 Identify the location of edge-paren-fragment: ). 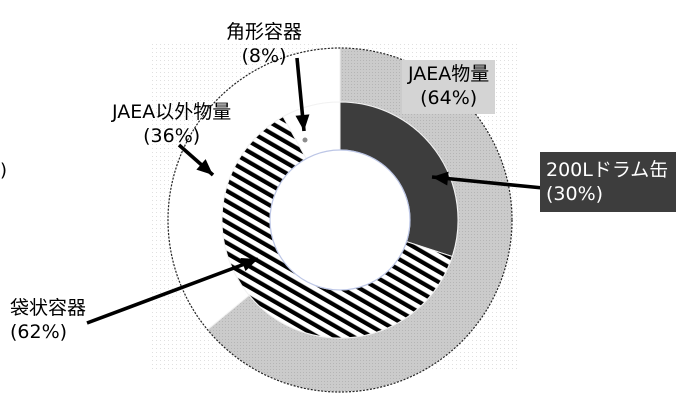
(4, 170).